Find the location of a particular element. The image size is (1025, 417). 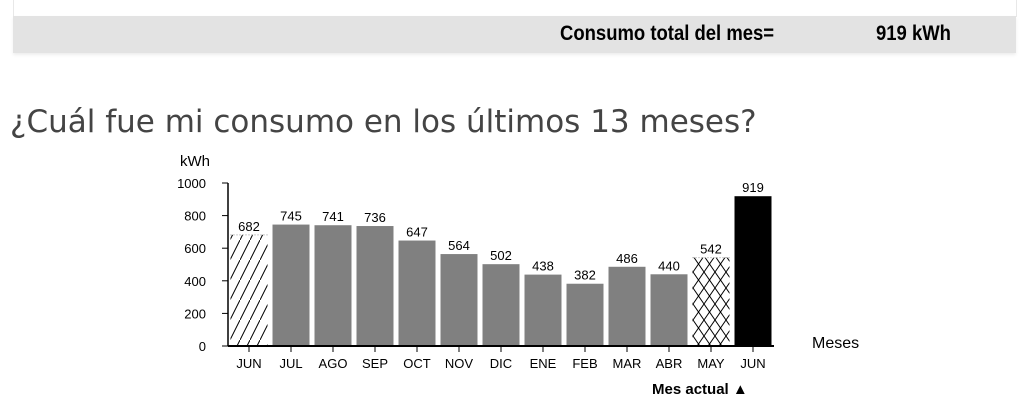

bar-value-label: 682 is located at coordinates (249, 226).